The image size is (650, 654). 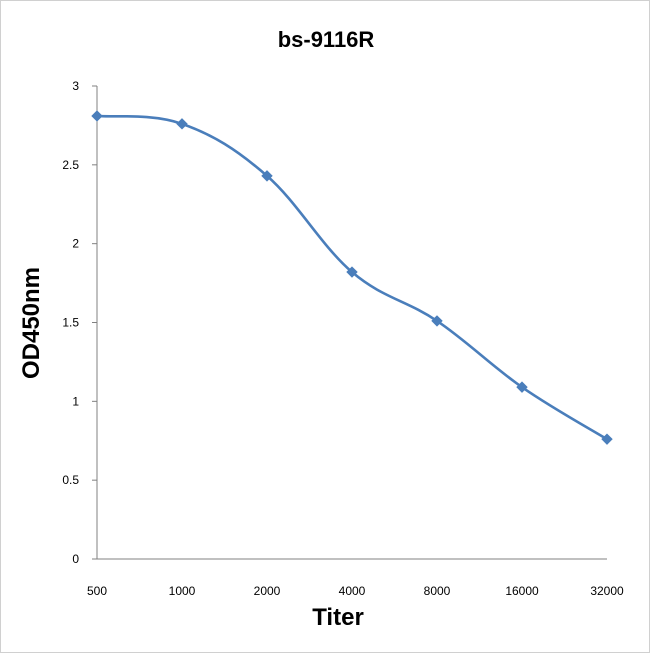 I want to click on y-tick-label: 0.5, so click(x=70, y=480).